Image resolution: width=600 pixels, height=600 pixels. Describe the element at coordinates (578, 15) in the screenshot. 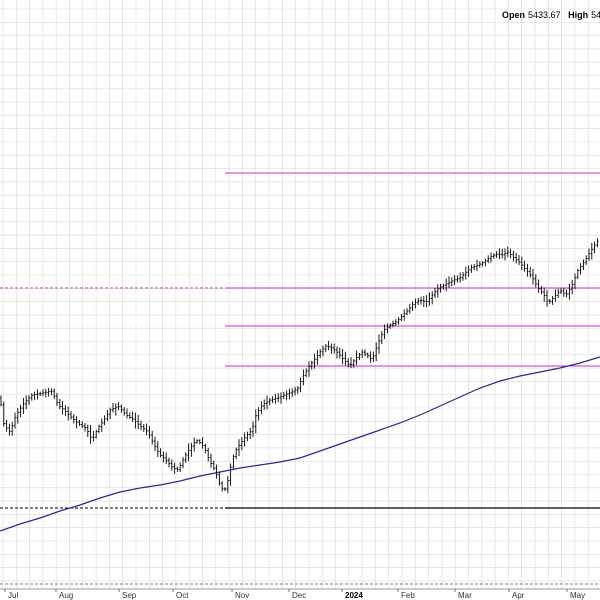

I see `high-label: High` at that location.